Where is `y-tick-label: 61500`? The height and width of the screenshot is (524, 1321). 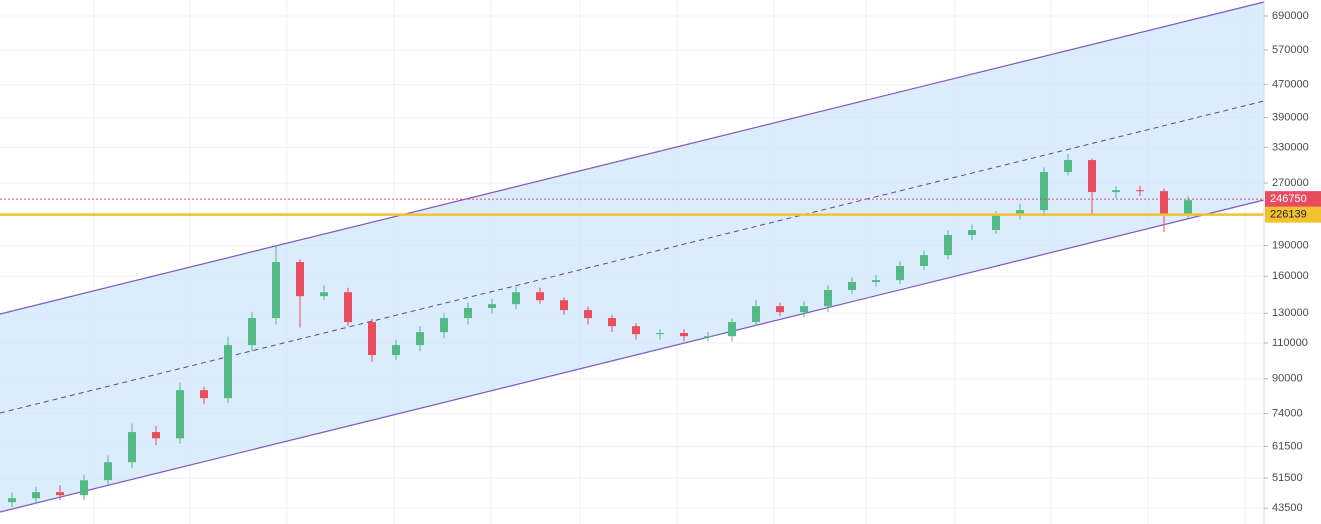
y-tick-label: 61500 is located at coordinates (1287, 446).